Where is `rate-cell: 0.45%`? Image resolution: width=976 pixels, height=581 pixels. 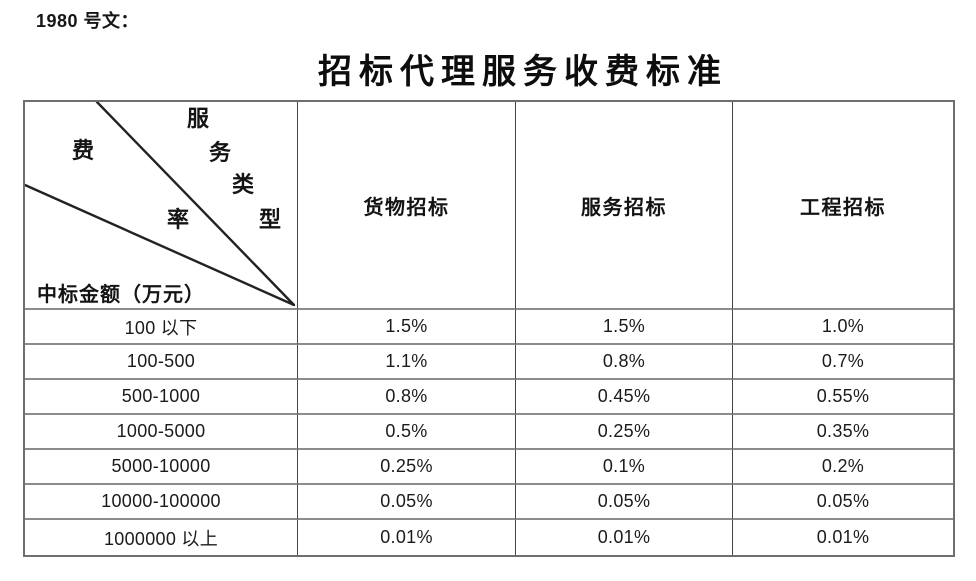 rate-cell: 0.45% is located at coordinates (624, 397).